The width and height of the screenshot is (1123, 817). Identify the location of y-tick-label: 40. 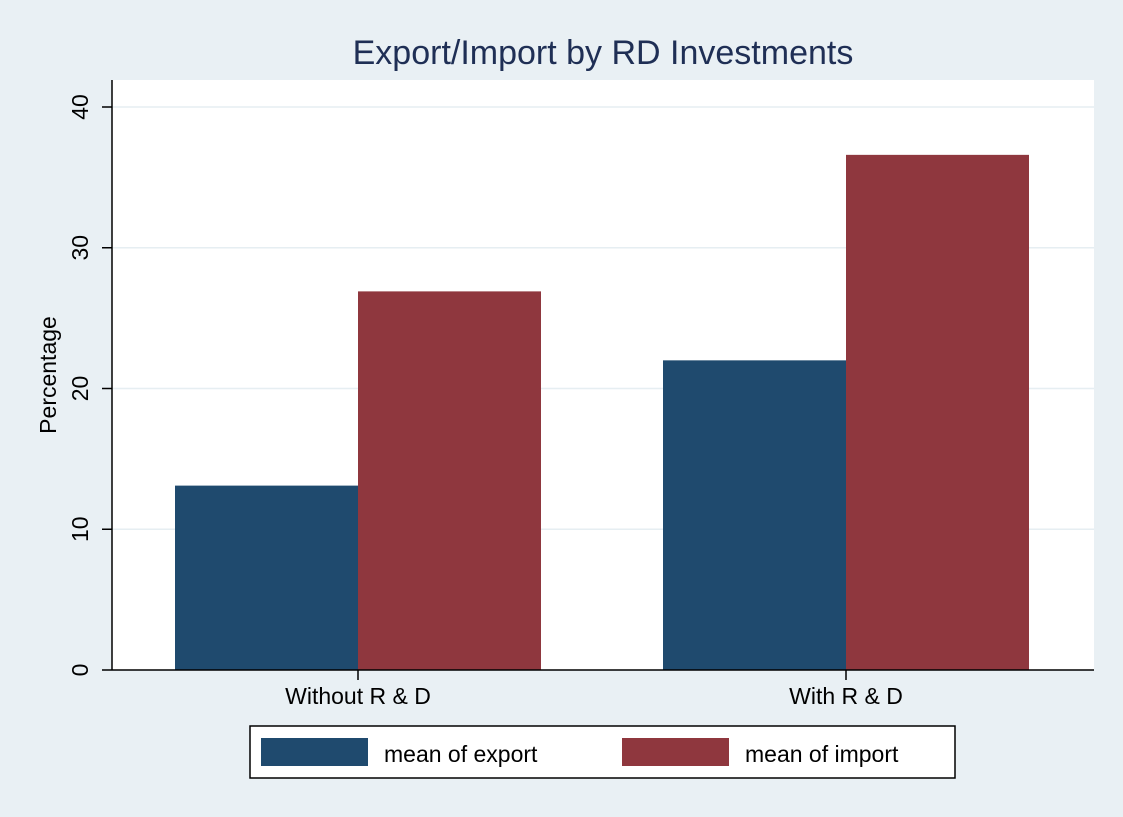
(80, 107).